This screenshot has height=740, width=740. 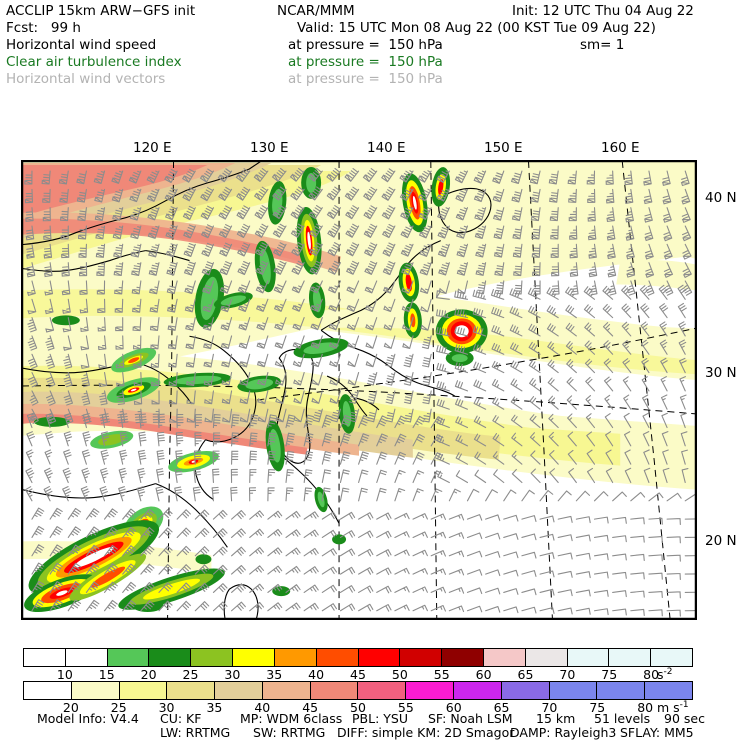 What do you see at coordinates (365, 45) in the screenshot?
I see `header-pressure-wind-speed: at pressure = 150 hPa` at bounding box center [365, 45].